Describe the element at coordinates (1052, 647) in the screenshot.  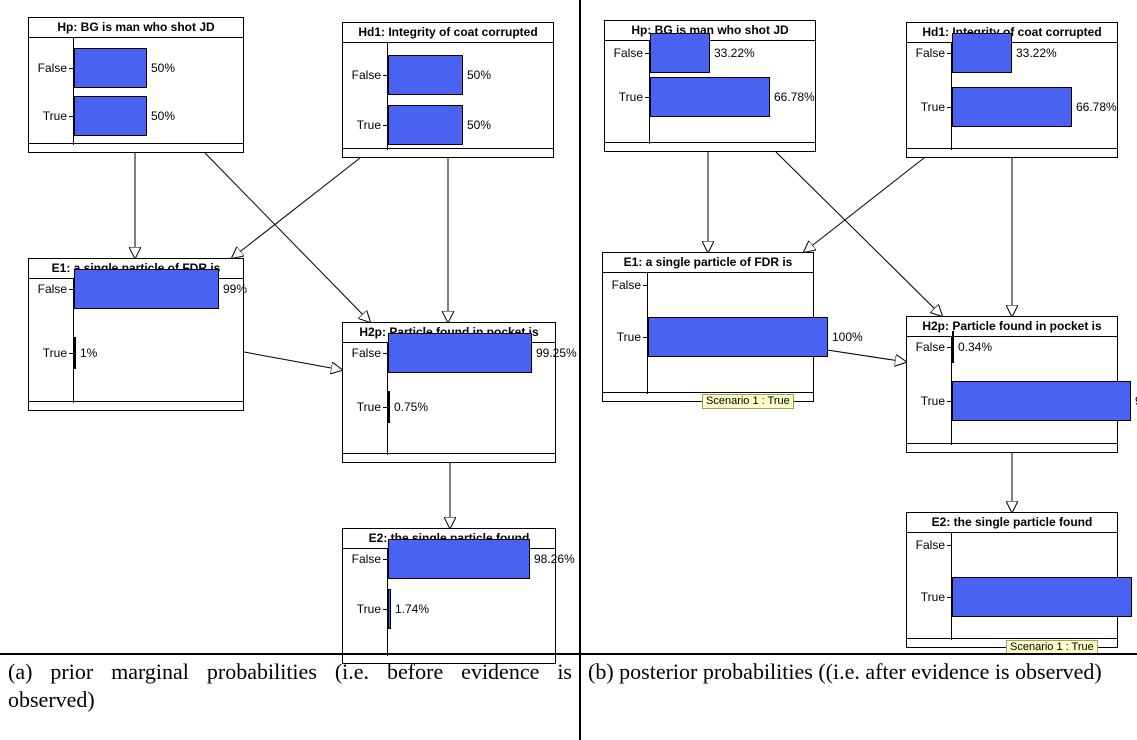
I see `evidence-label: Scenario 1 : True` at that location.